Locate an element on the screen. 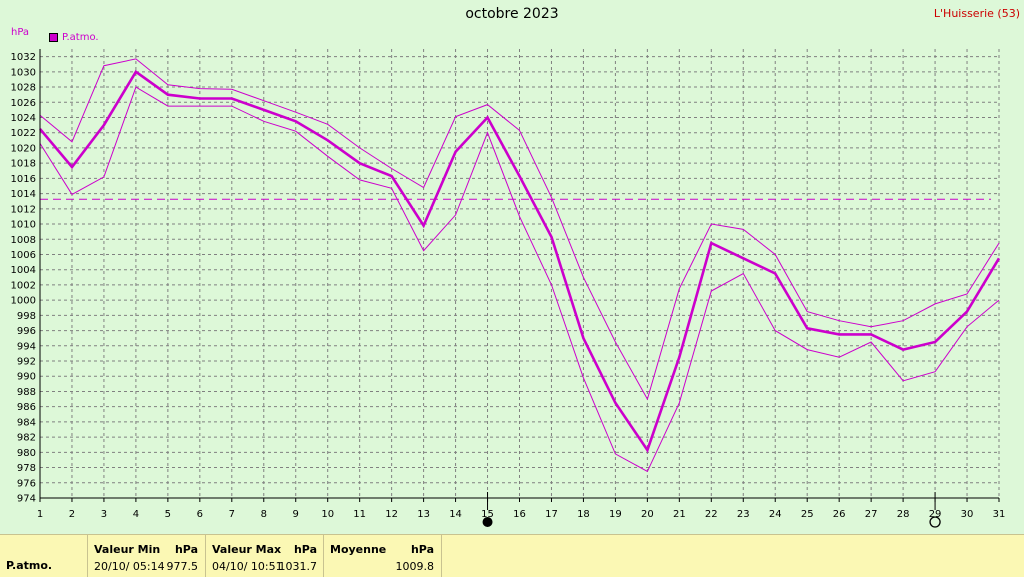 This screenshot has width=1024, height=577. x-tick-label: 30 is located at coordinates (967, 514).